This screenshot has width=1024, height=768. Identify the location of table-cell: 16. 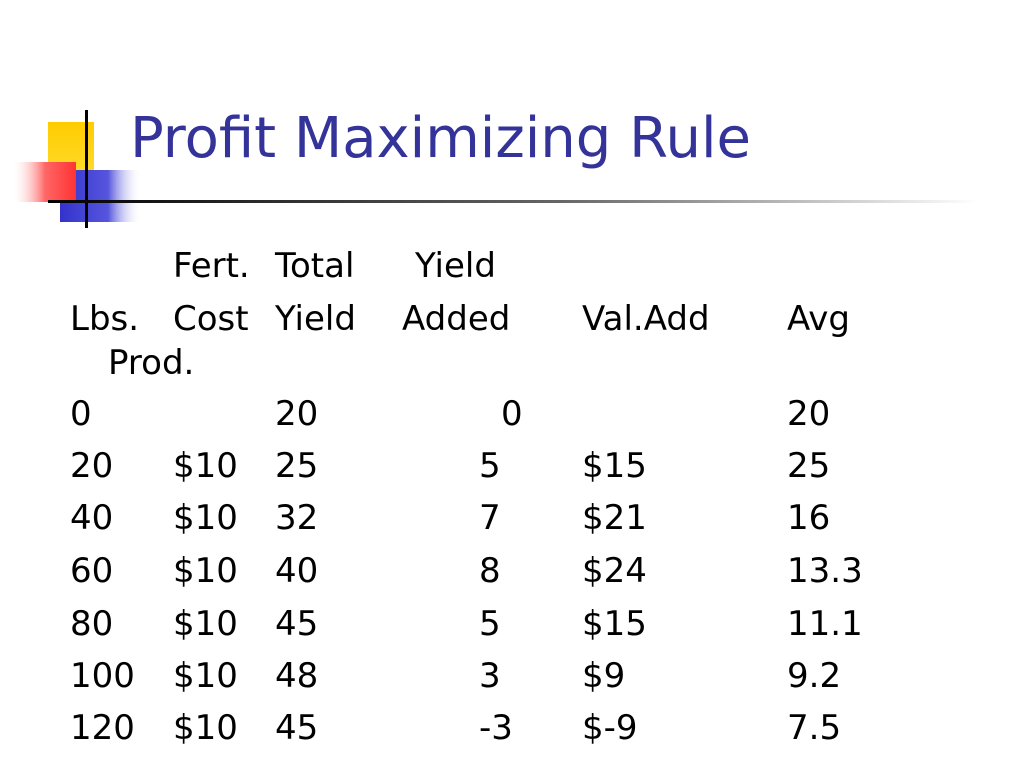
(809, 518).